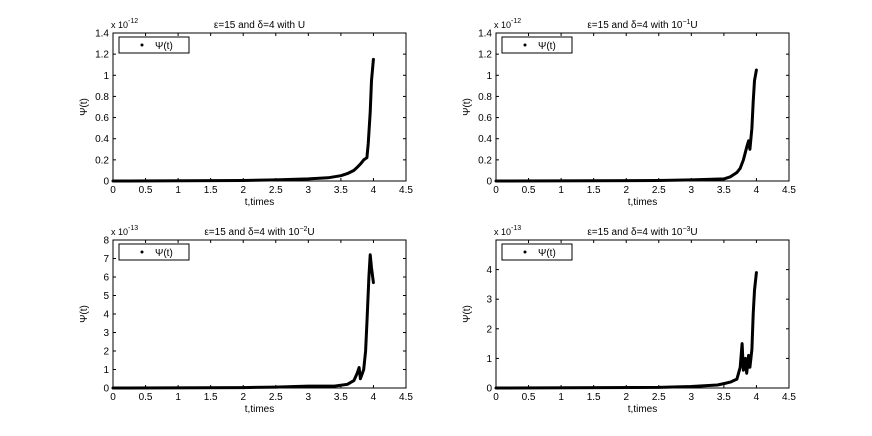  What do you see at coordinates (485, 97) in the screenshot?
I see `y-tick-label: 0.8` at bounding box center [485, 97].